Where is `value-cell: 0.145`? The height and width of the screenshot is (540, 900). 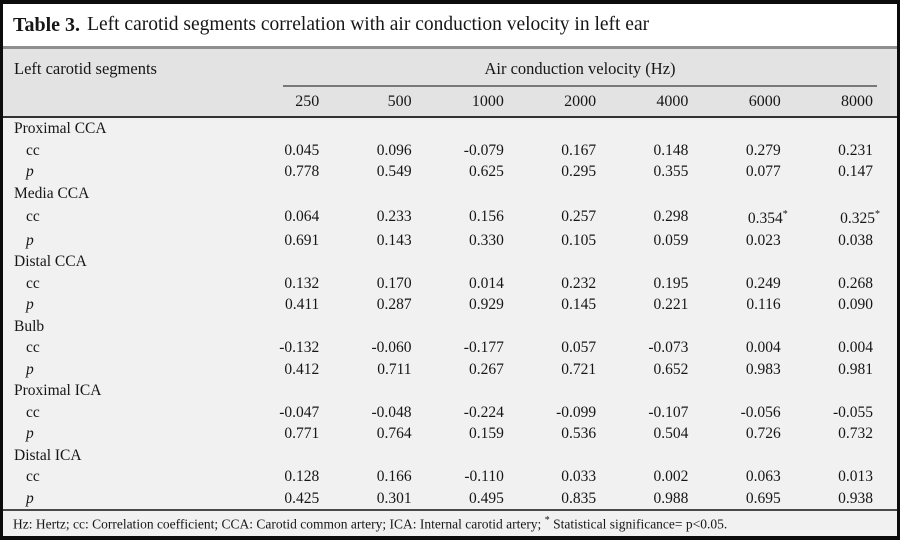
value-cell: 0.145 is located at coordinates (574, 305).